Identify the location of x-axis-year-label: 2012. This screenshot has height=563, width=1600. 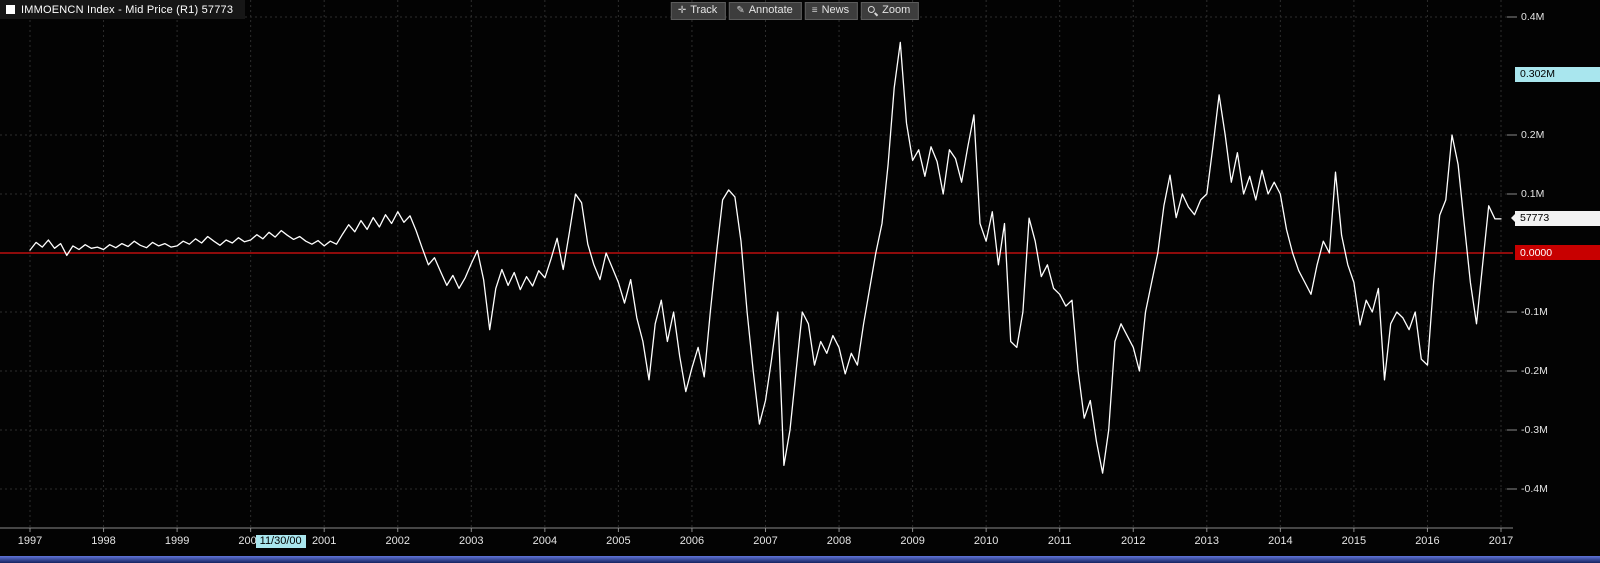
(1133, 541).